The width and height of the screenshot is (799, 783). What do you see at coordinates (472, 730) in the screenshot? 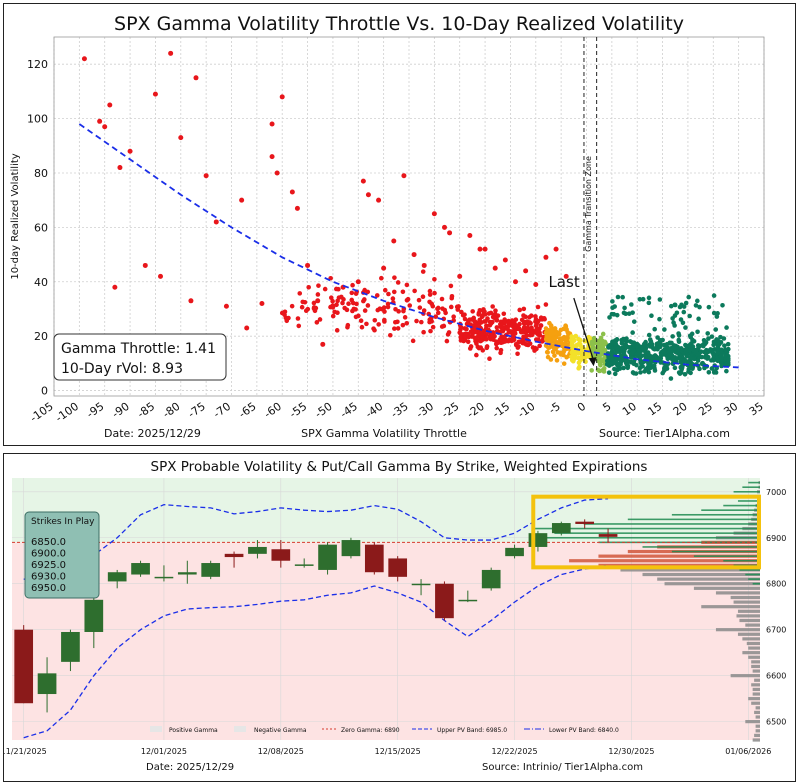
I see `legend-upper-band: Upper PV Band: 6985.0` at bounding box center [472, 730].